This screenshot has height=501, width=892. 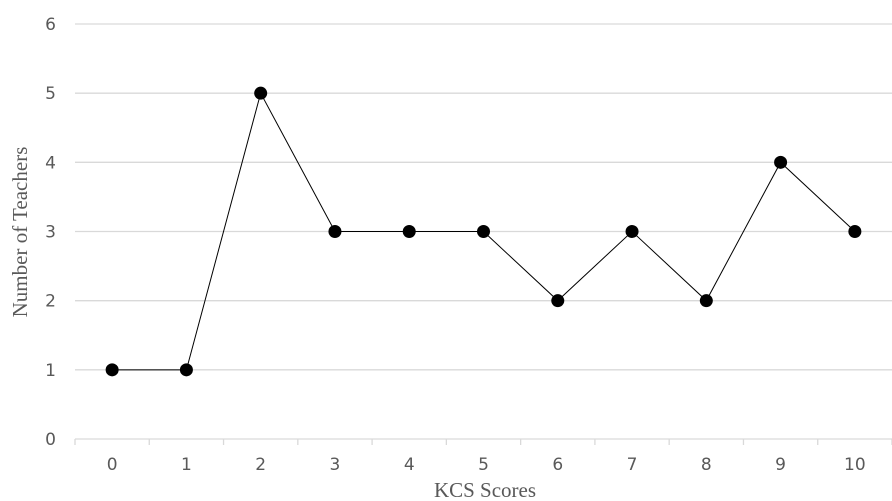 I want to click on x-tick-label: 2, so click(x=260, y=465).